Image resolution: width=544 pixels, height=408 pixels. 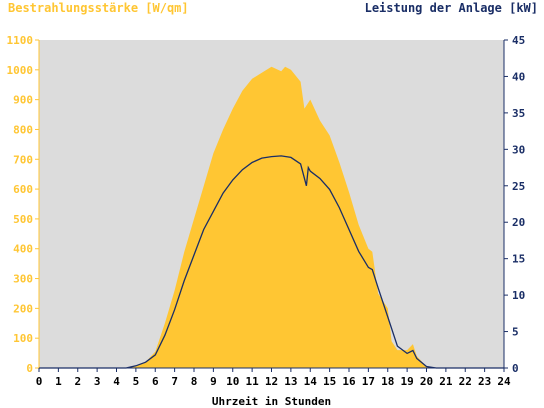 I want to click on y-right-tick-label: 5, so click(x=515, y=332).